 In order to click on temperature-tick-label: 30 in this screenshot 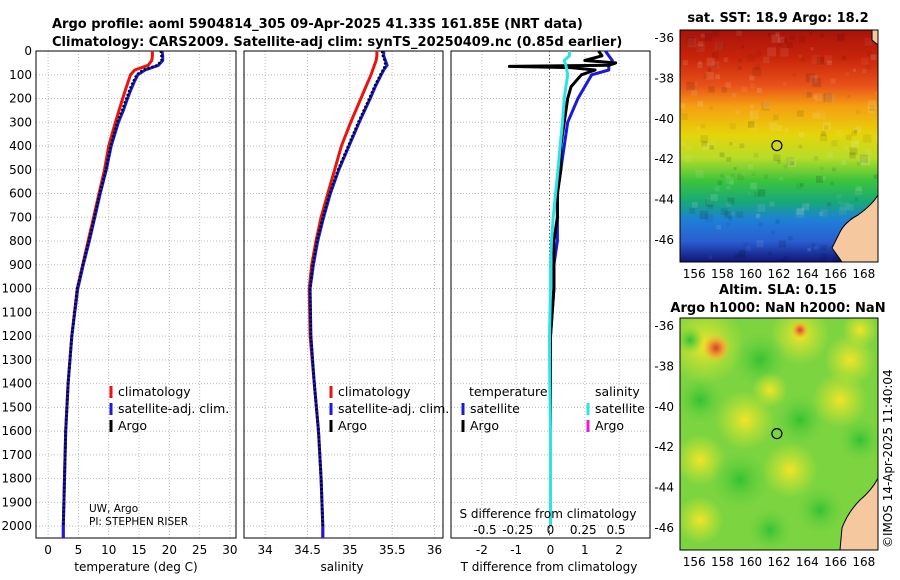, I will do `click(229, 550)`.